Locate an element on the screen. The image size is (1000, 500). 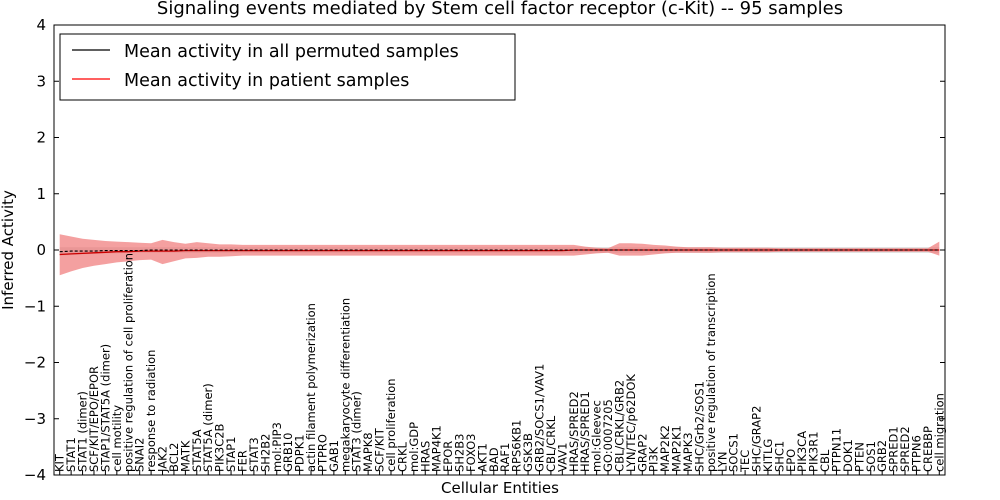
x-tick-label: PIK3R1 is located at coordinates (814, 451).